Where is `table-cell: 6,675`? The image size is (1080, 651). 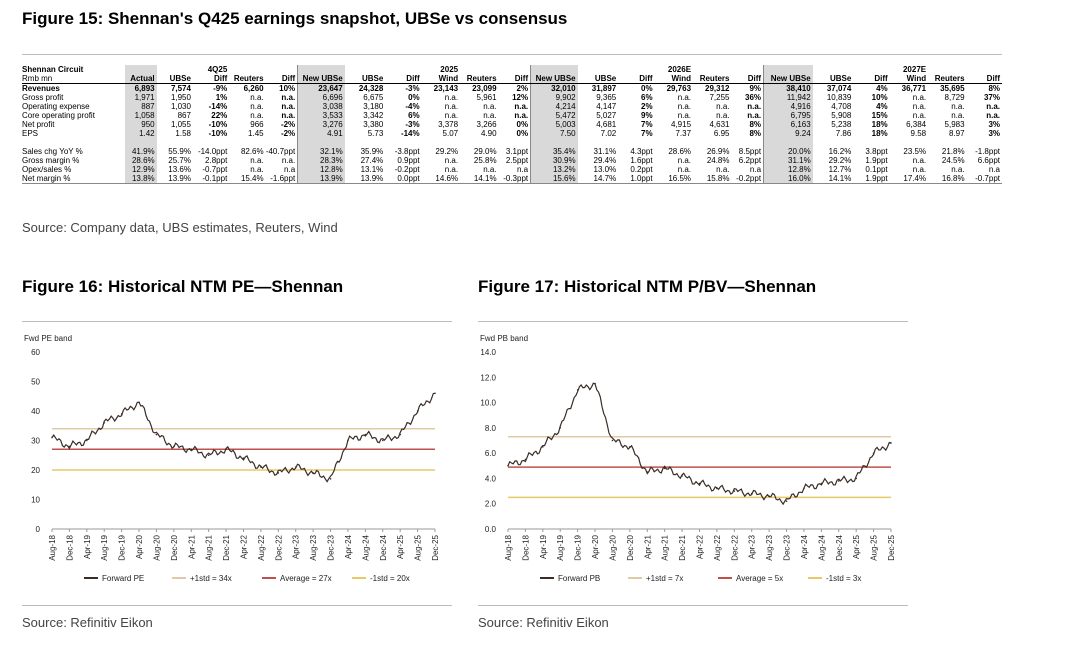 table-cell: 6,675 is located at coordinates (373, 97).